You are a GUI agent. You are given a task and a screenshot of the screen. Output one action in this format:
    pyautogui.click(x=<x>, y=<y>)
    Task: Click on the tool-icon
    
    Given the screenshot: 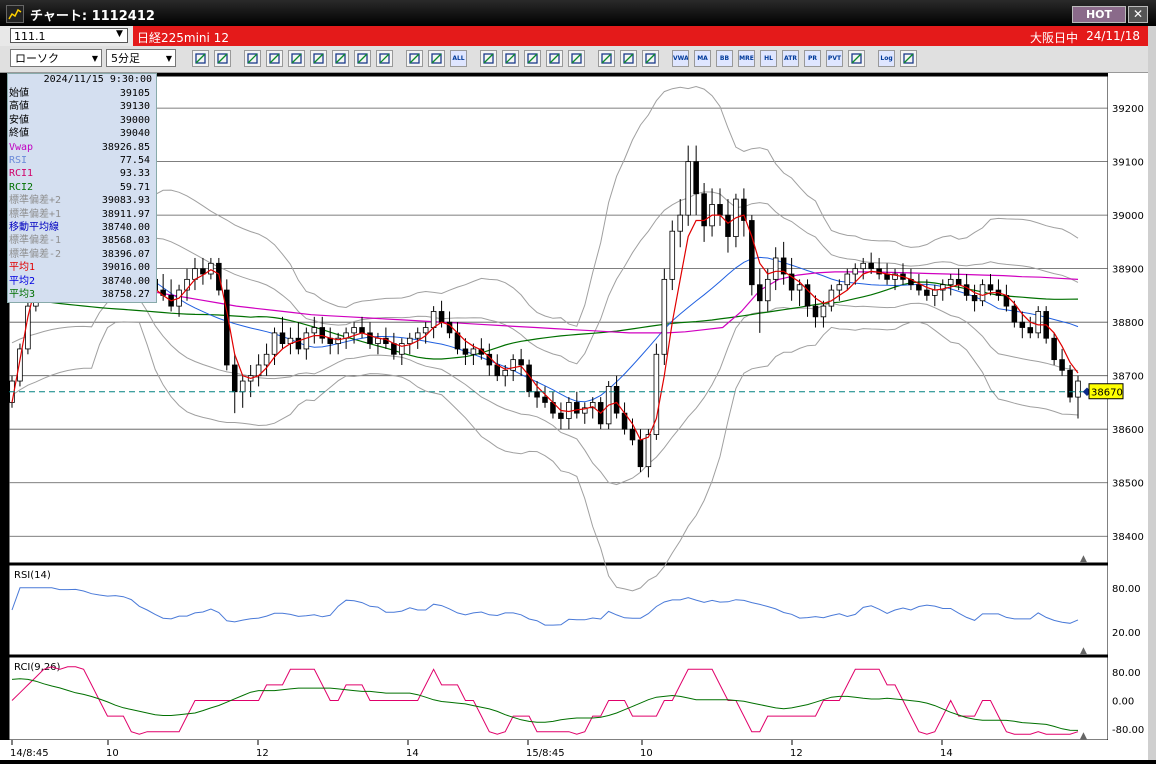 What is the action you would take?
    pyautogui.click(x=628, y=58)
    